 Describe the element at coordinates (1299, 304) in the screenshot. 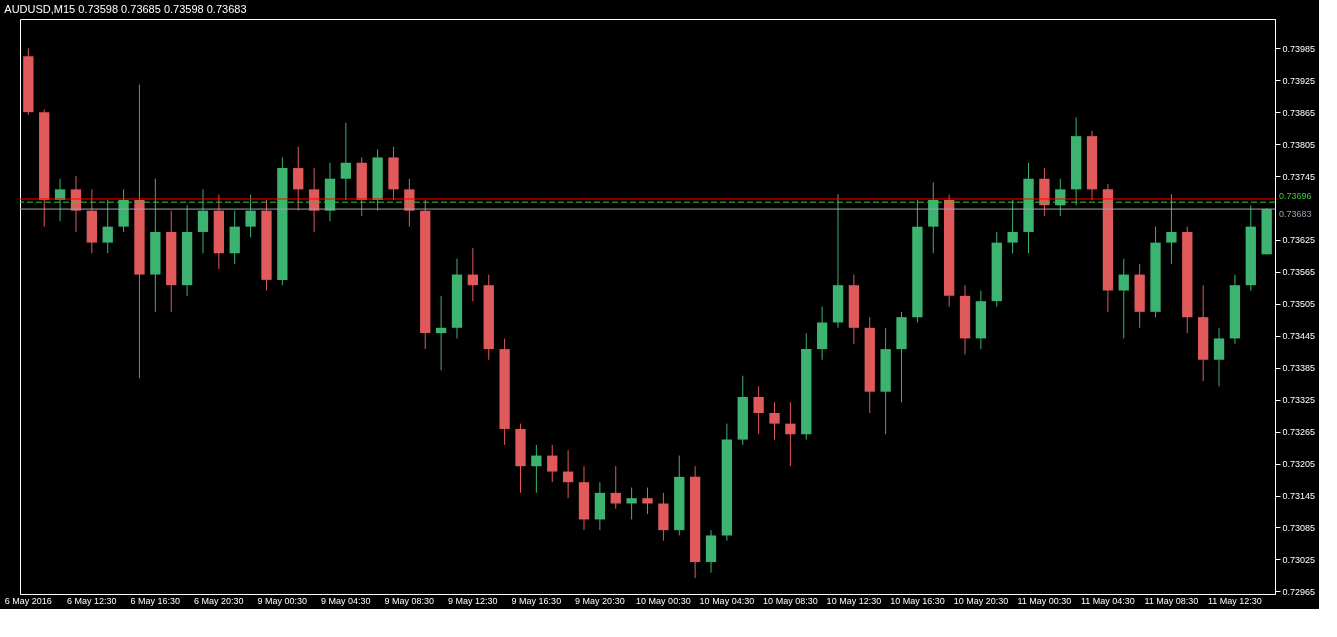

I see `y-tick-label: 0.73505` at that location.